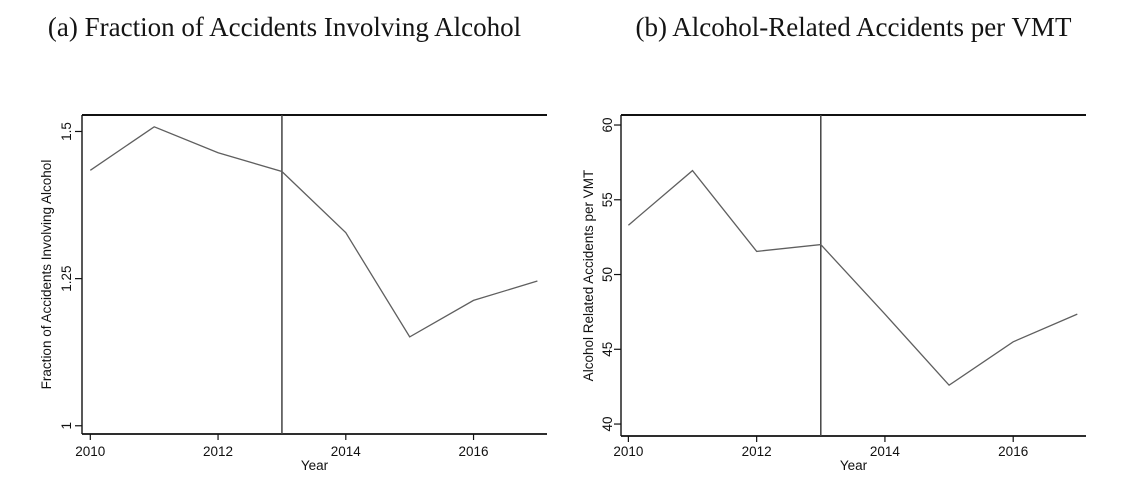 The height and width of the screenshot is (481, 1138). Describe the element at coordinates (66, 131) in the screenshot. I see `y-tick-label: 1.5` at that location.